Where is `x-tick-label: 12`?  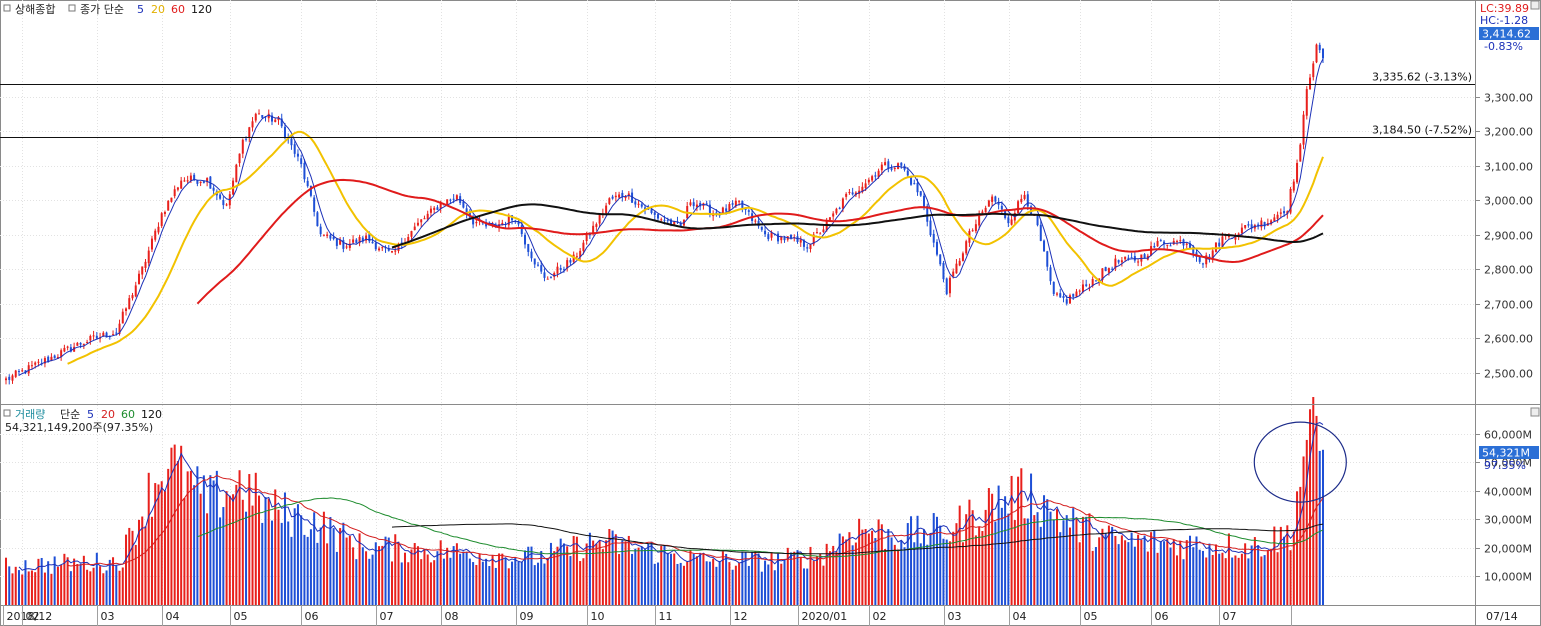
x-tick-label: 12 is located at coordinates (741, 616).